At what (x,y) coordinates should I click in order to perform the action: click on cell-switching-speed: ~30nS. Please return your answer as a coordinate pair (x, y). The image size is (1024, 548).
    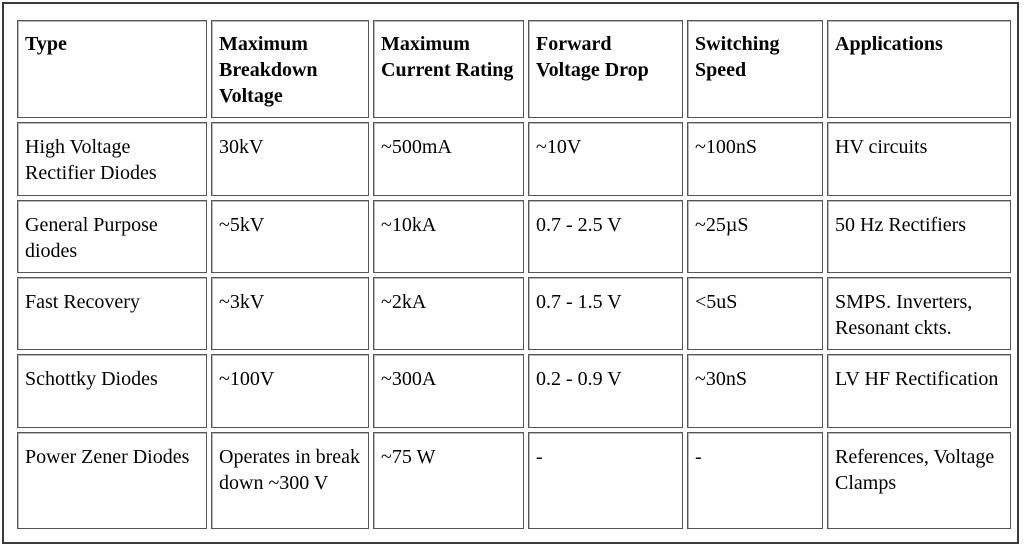
    Looking at the image, I should click on (755, 391).